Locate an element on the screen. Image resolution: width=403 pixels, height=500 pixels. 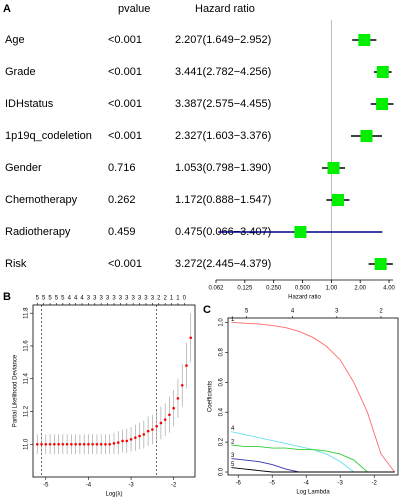
y-tick-label: 11.2 is located at coordinates (27, 411).